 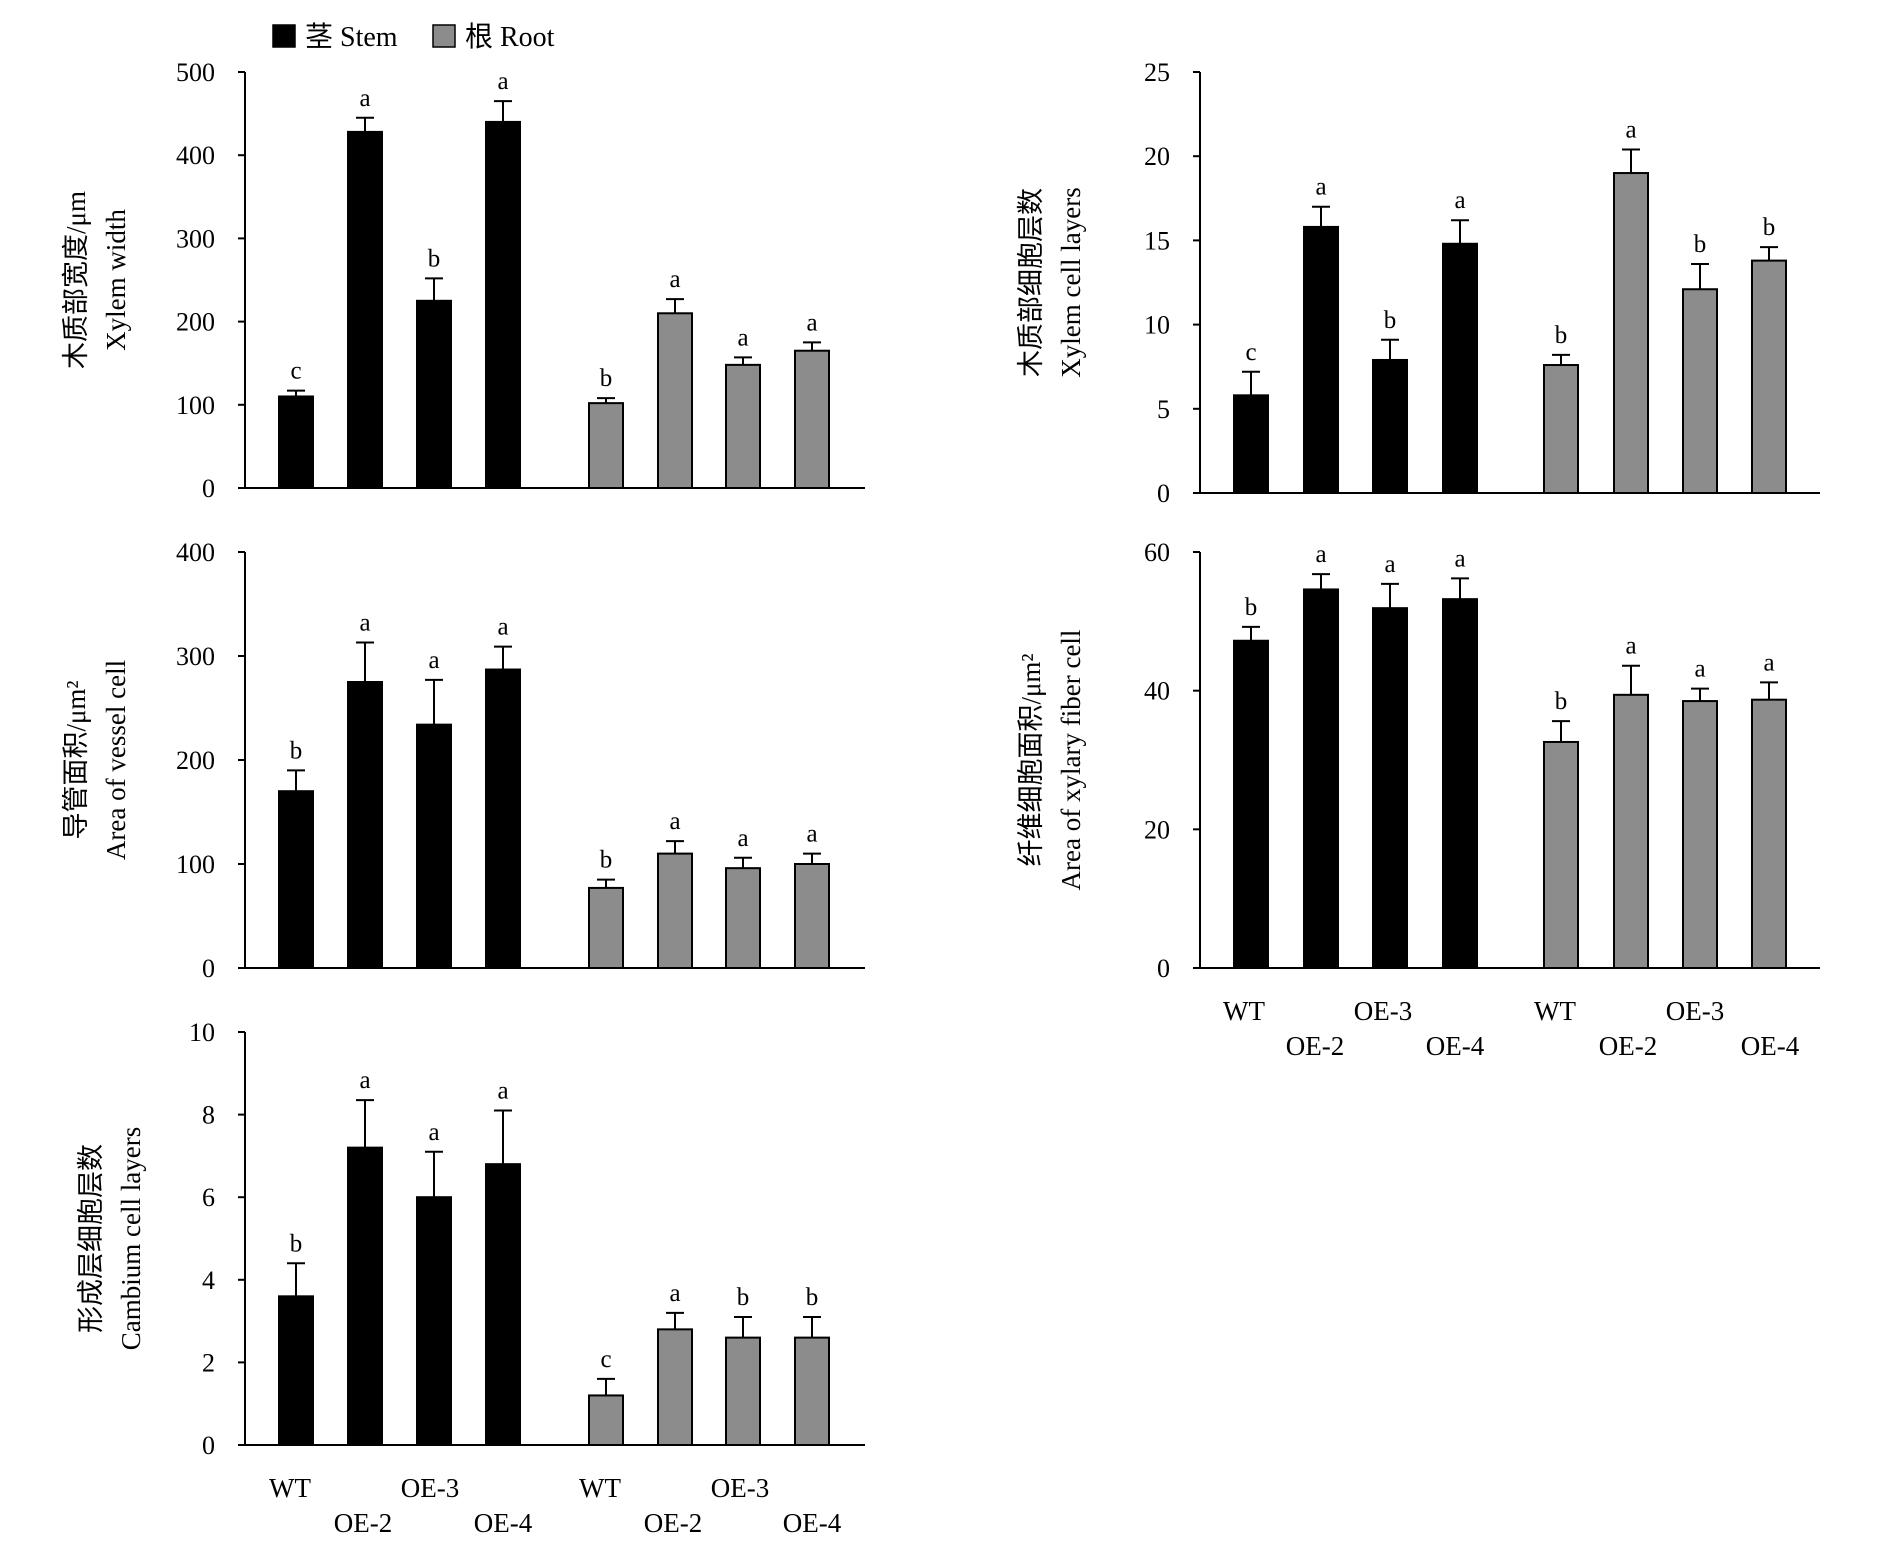 I want to click on y-tick-label: 5, so click(x=1163, y=409).